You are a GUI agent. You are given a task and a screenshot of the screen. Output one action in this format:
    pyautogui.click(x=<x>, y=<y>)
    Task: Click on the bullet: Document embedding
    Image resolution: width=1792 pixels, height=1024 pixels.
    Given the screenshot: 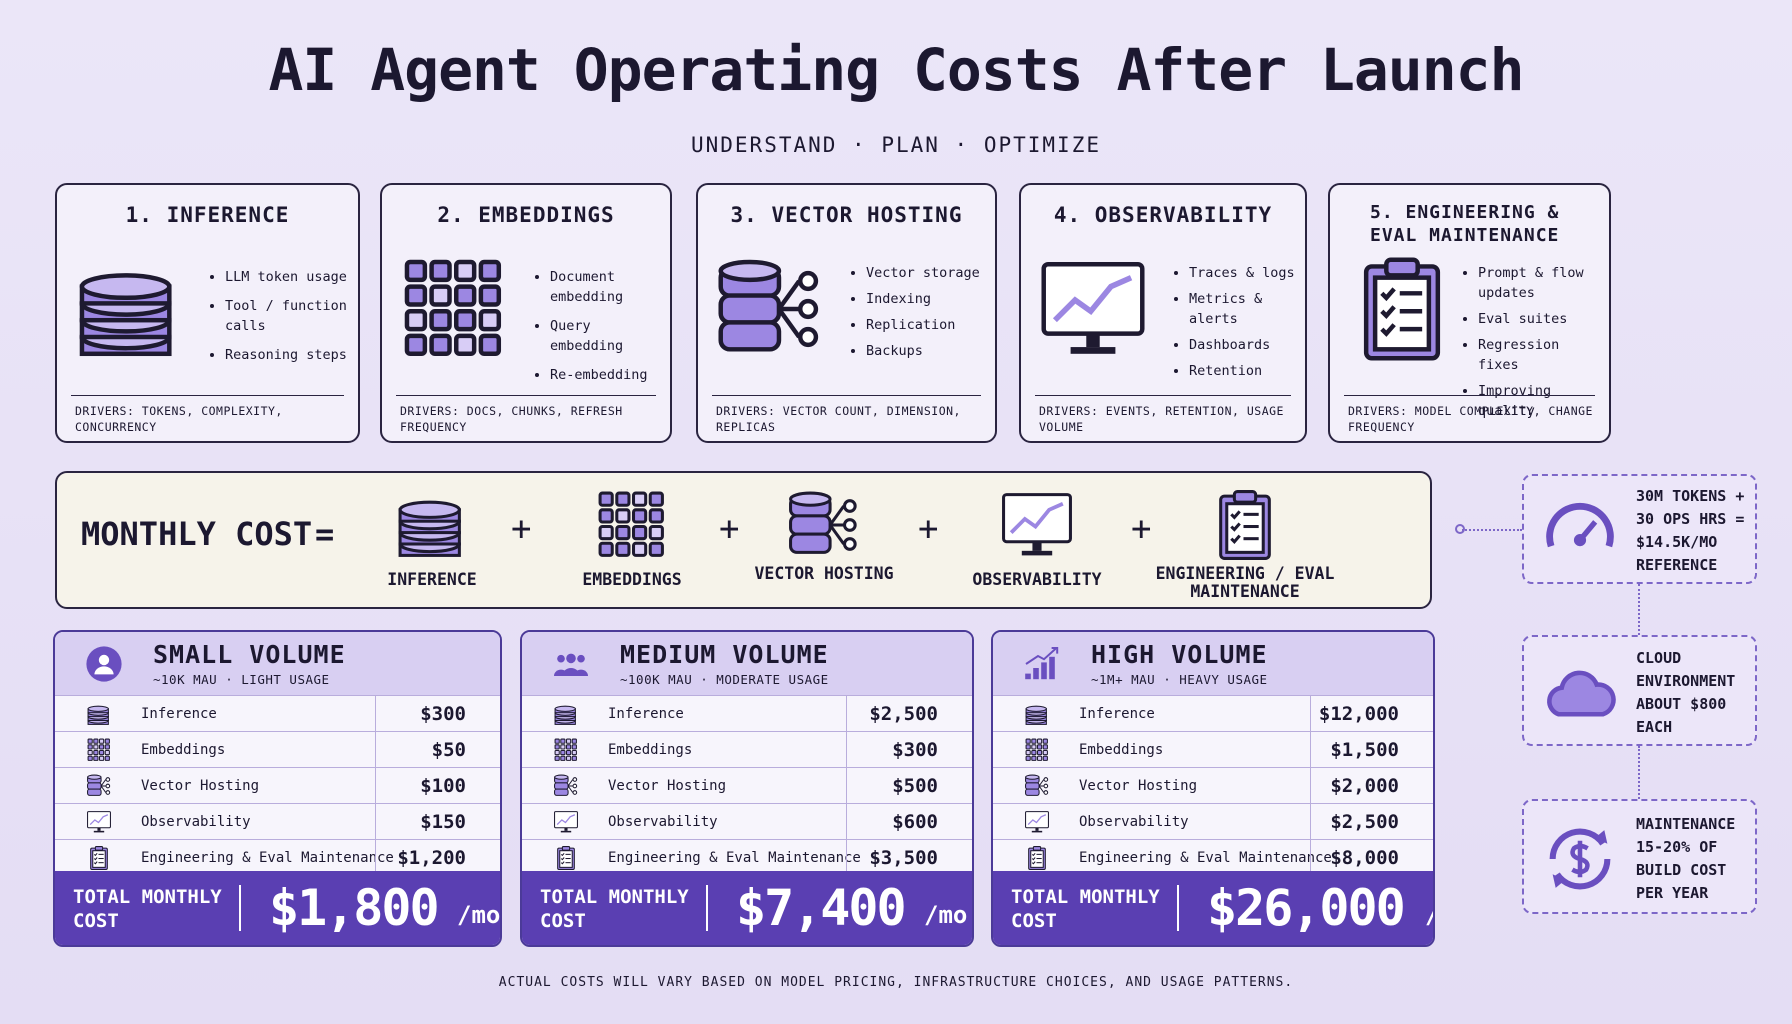 What is the action you would take?
    pyautogui.click(x=607, y=287)
    